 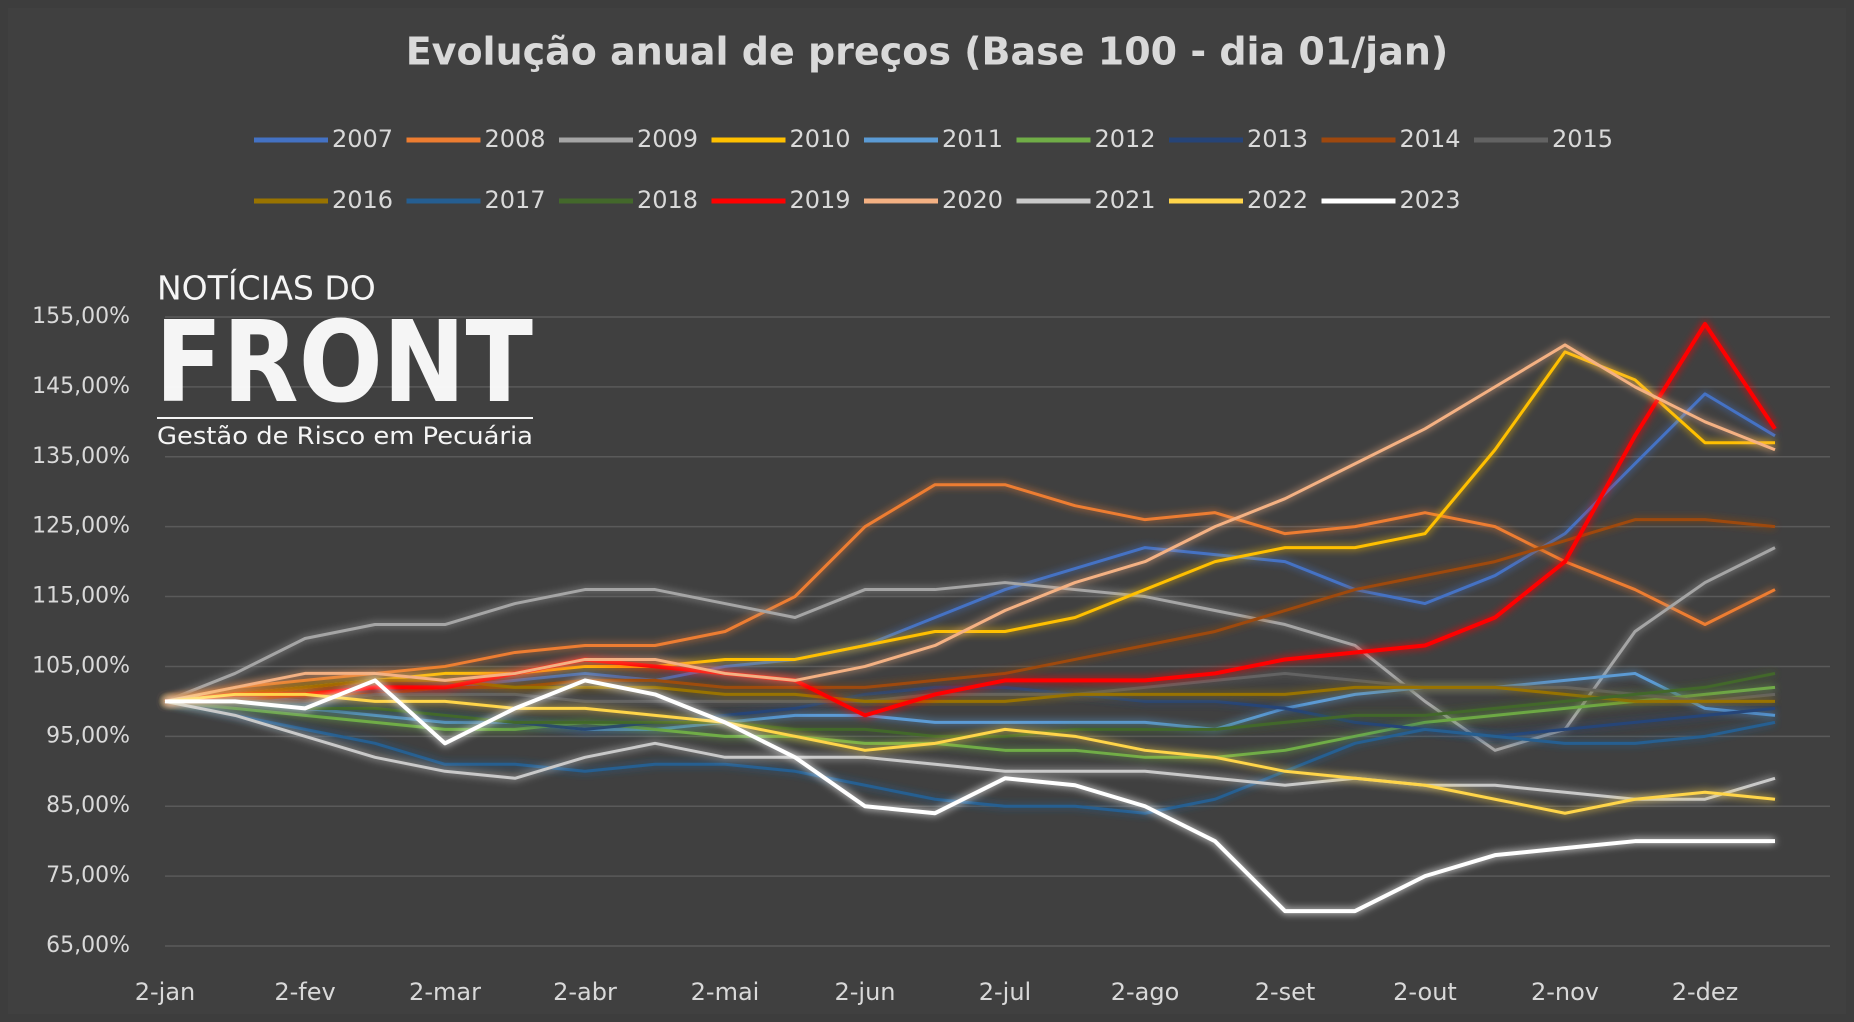 I want to click on x-tick-label: 2-mar, so click(x=445, y=992).